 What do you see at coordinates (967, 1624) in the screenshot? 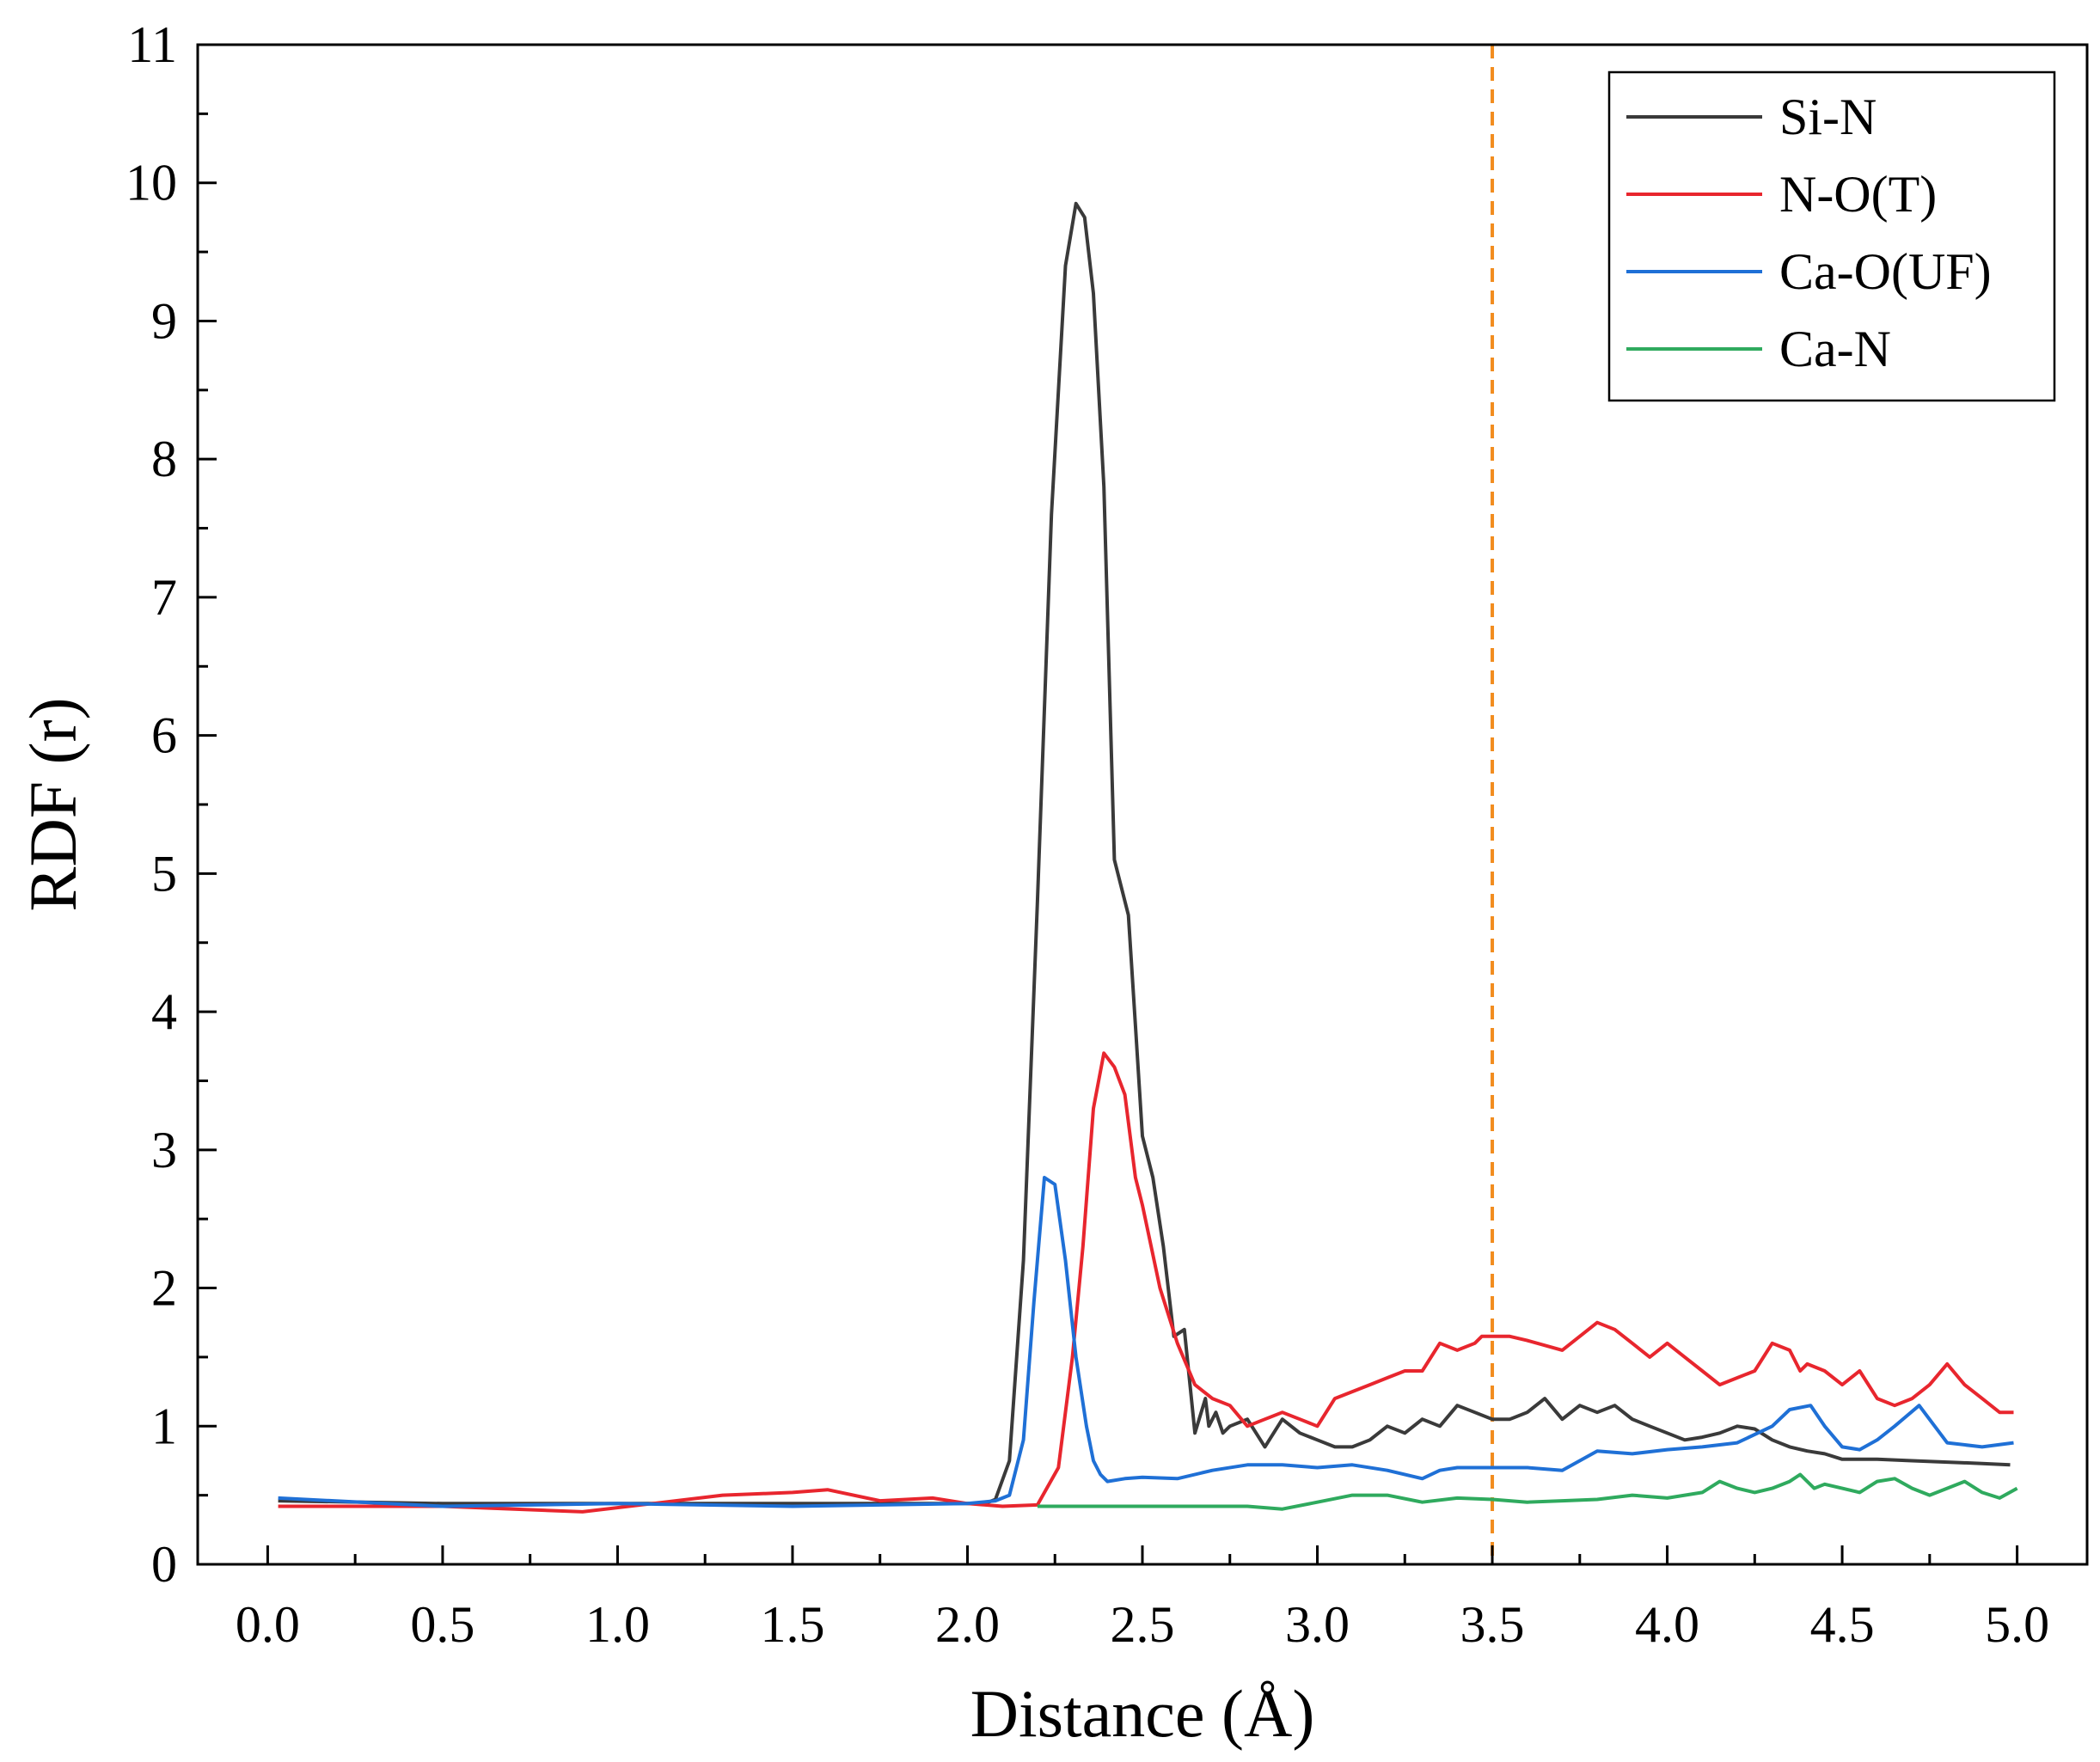
I see `x-tick-label: 2.0` at bounding box center [967, 1624].